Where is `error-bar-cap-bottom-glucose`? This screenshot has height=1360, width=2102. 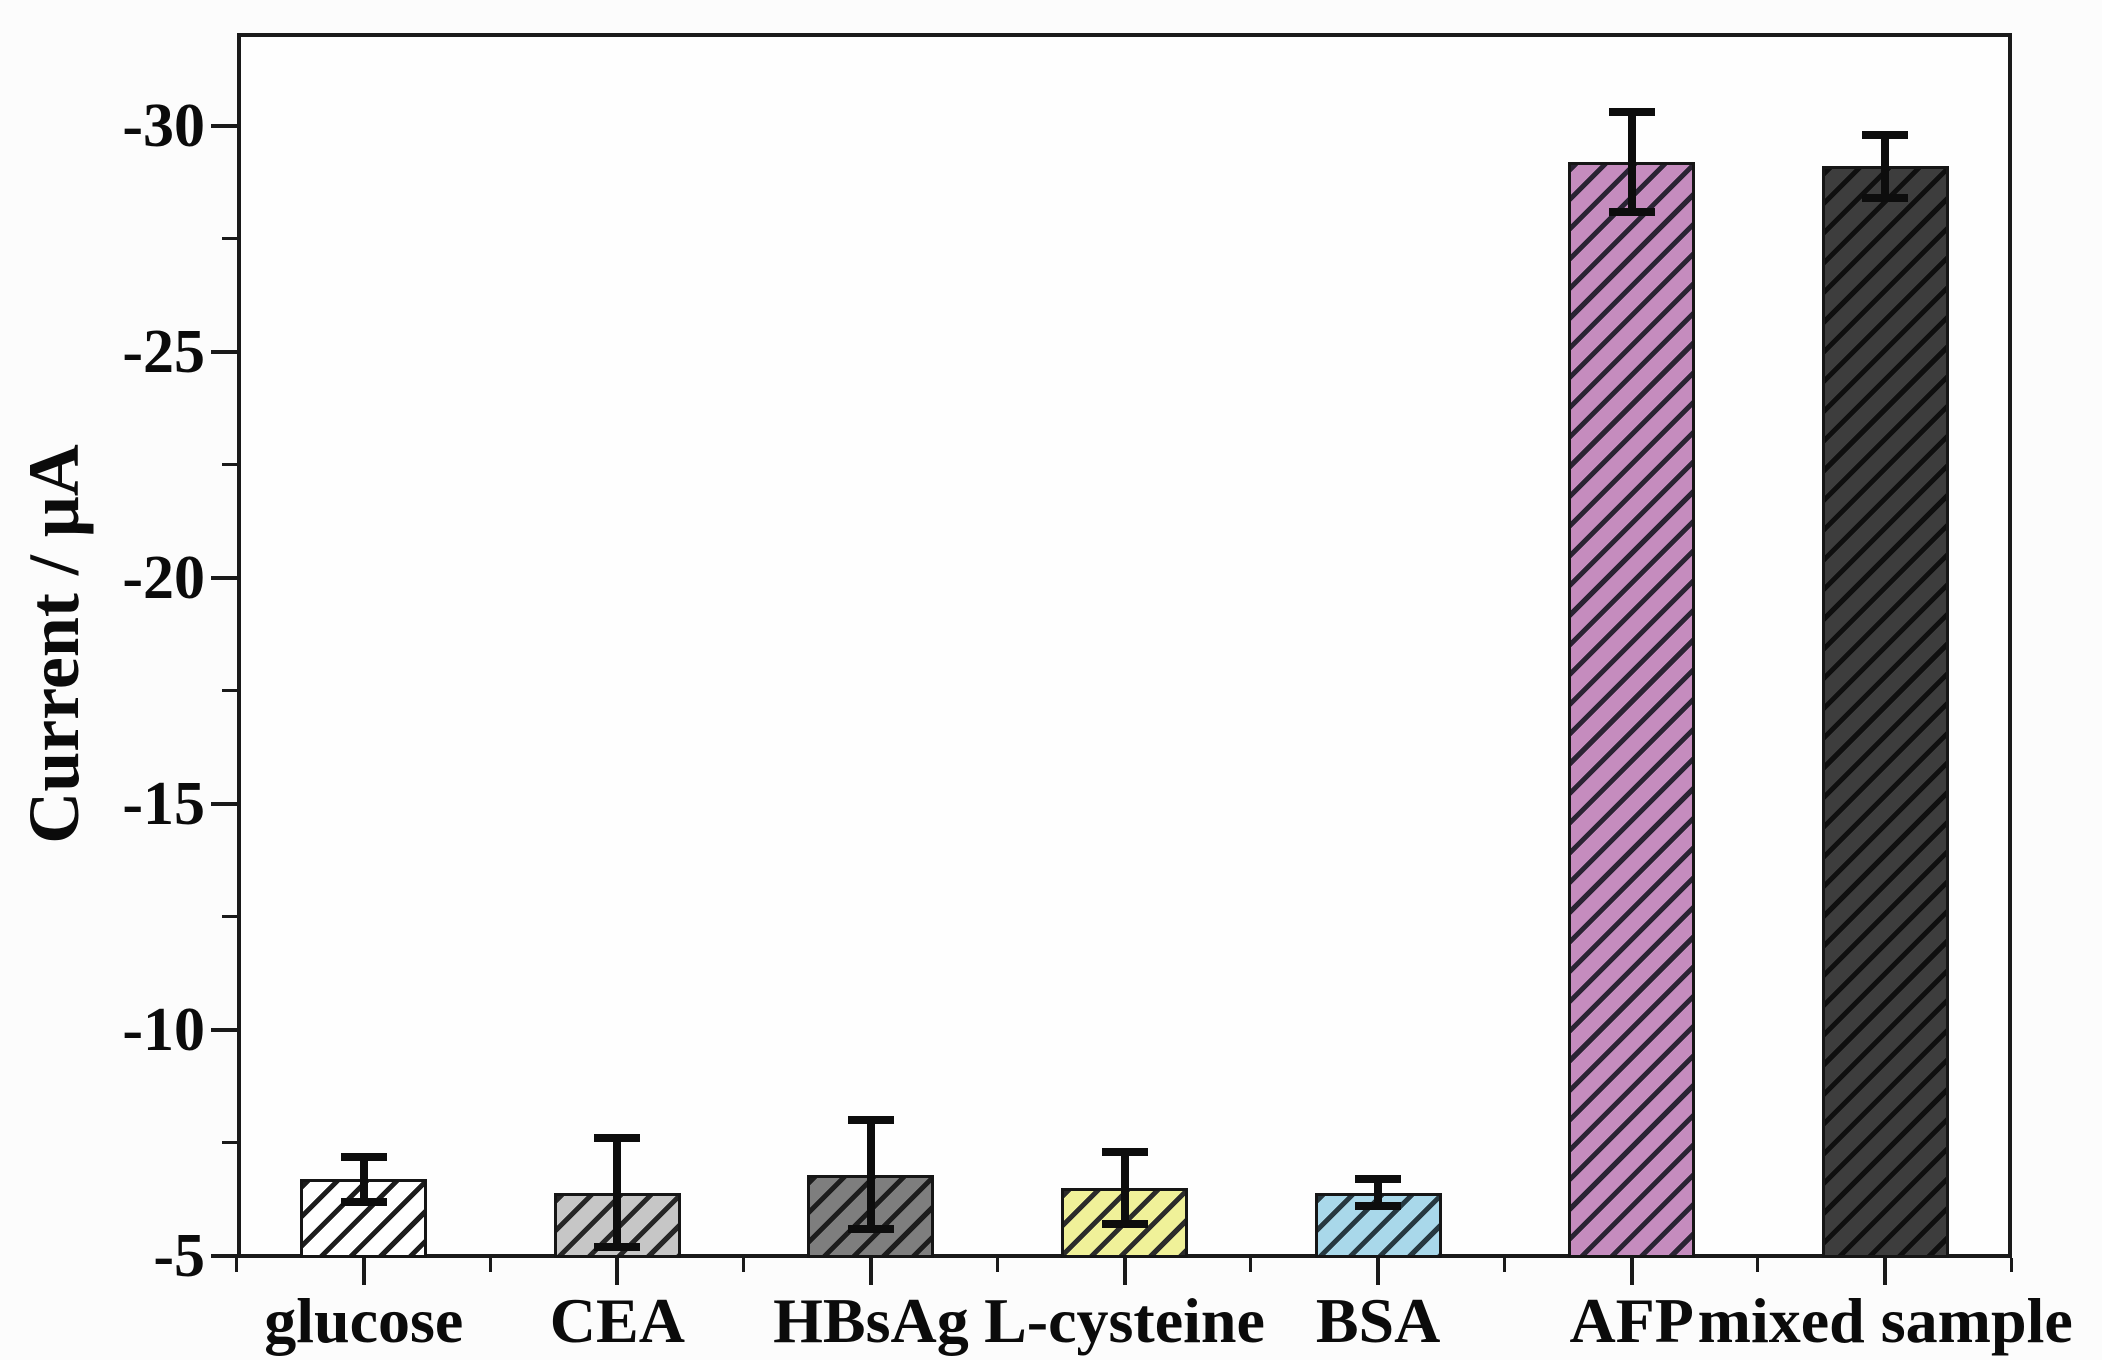 error-bar-cap-bottom-glucose is located at coordinates (363, 1201).